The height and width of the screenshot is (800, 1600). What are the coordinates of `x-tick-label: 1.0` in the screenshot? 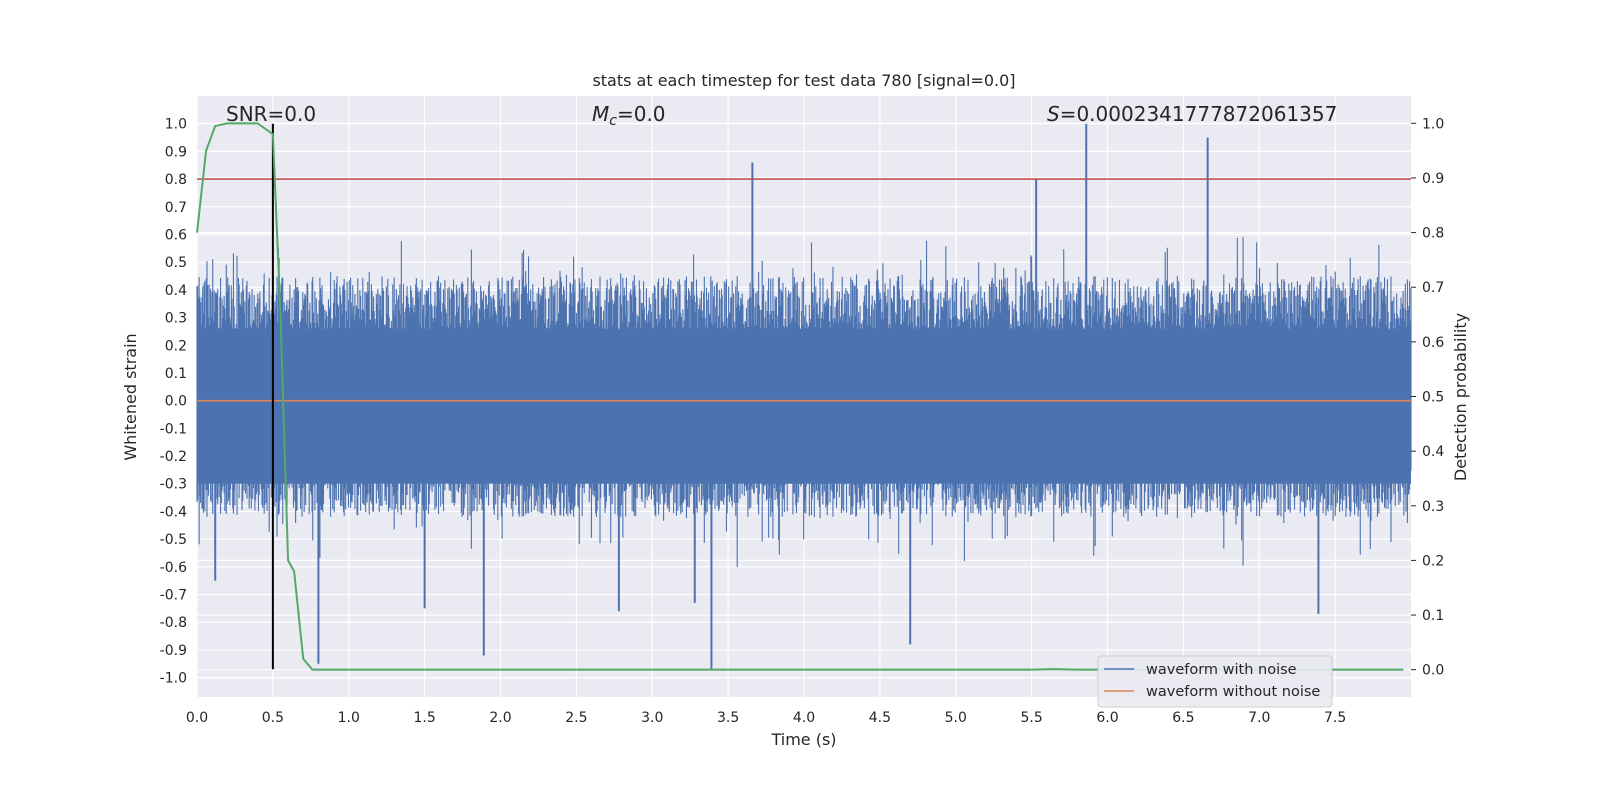 It's located at (349, 718).